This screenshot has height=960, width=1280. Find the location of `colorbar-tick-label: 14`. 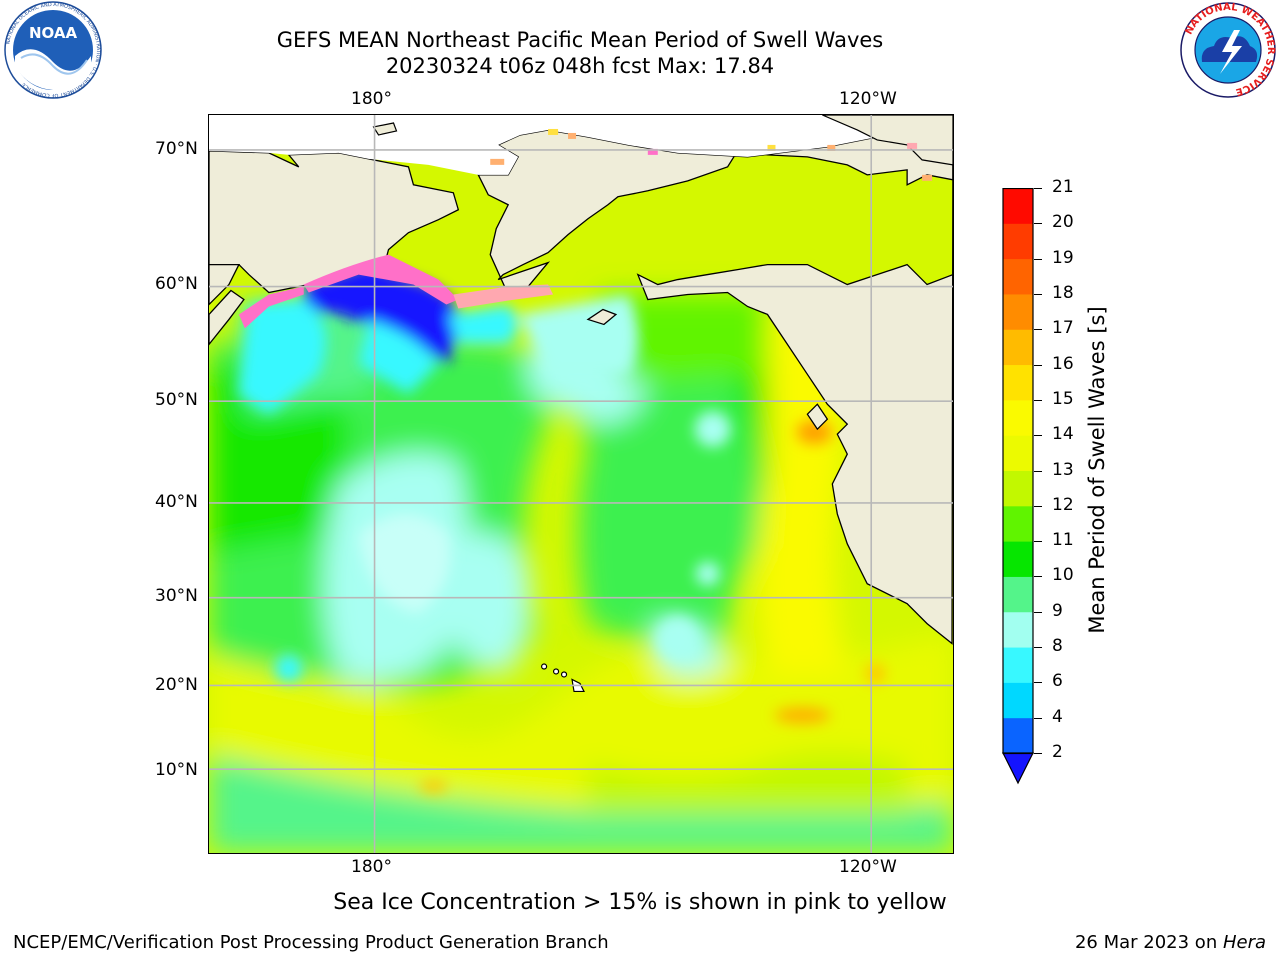

colorbar-tick-label: 14 is located at coordinates (1063, 434).